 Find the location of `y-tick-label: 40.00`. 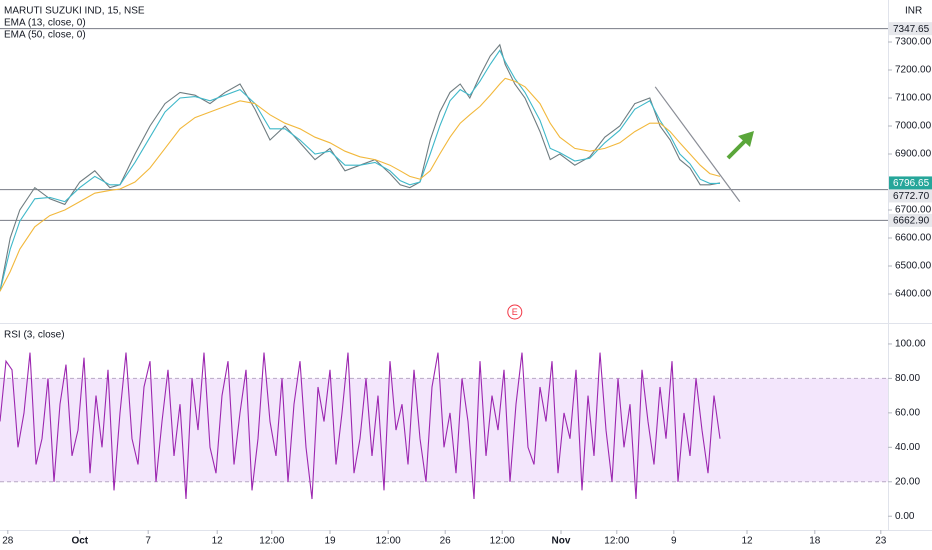

y-tick-label: 40.00 is located at coordinates (907, 447).